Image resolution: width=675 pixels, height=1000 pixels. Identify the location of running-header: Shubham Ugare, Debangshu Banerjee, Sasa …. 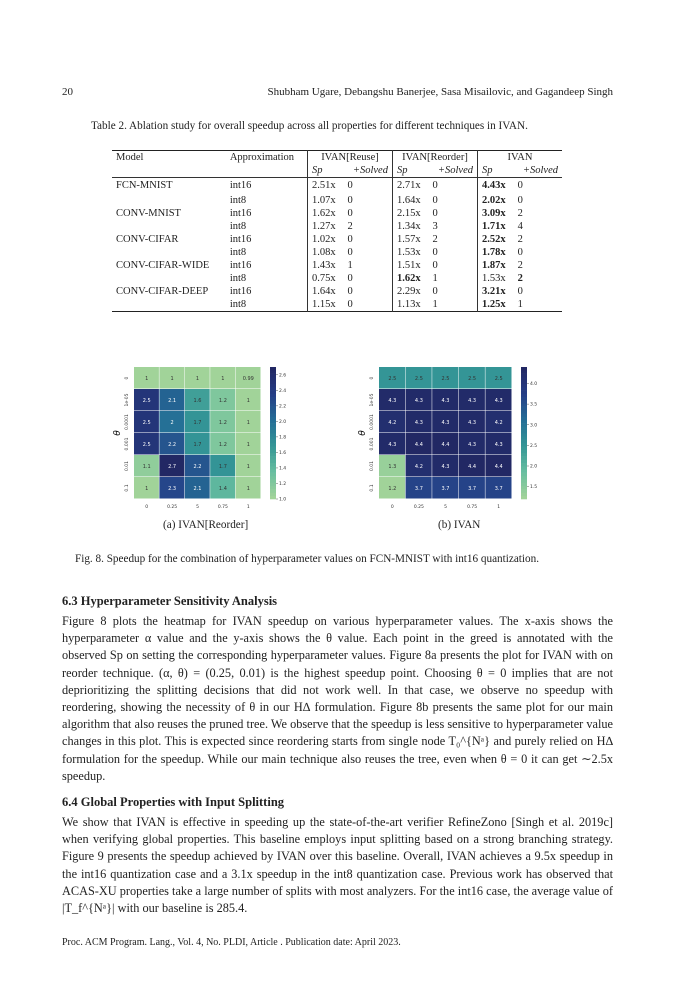
(440, 92).